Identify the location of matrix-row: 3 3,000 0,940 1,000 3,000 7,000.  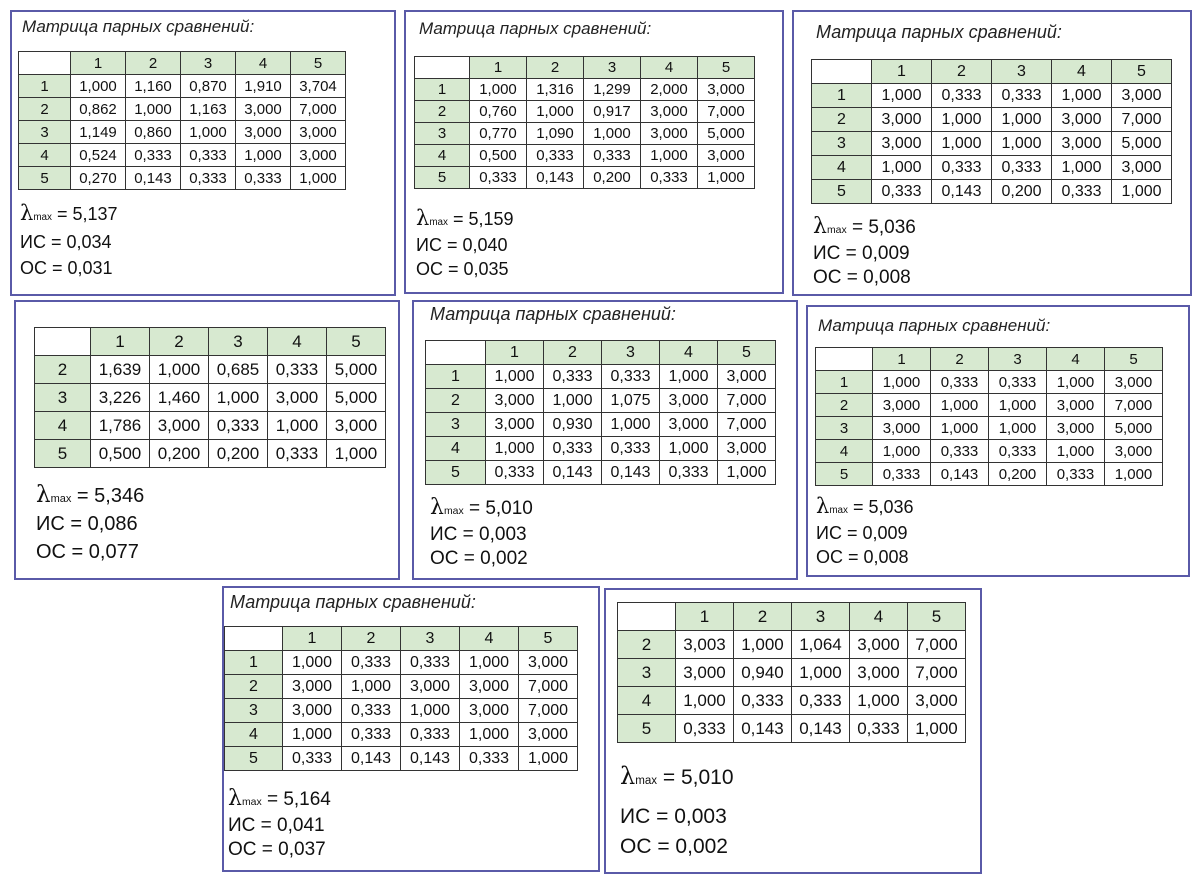
(791, 672).